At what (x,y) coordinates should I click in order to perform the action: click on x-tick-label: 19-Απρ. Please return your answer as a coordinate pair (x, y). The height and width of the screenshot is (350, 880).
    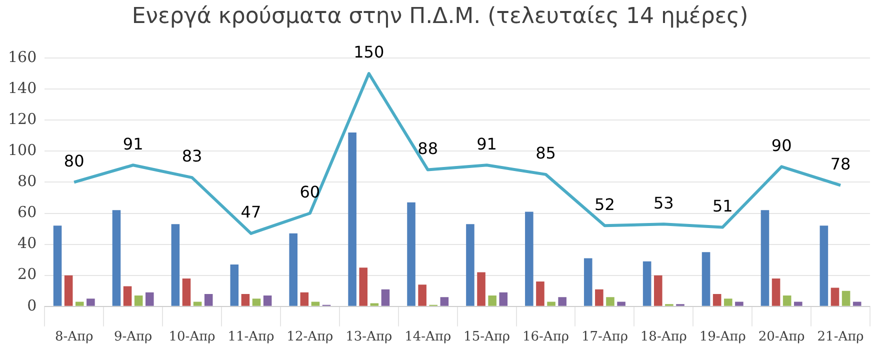
    Looking at the image, I should click on (722, 337).